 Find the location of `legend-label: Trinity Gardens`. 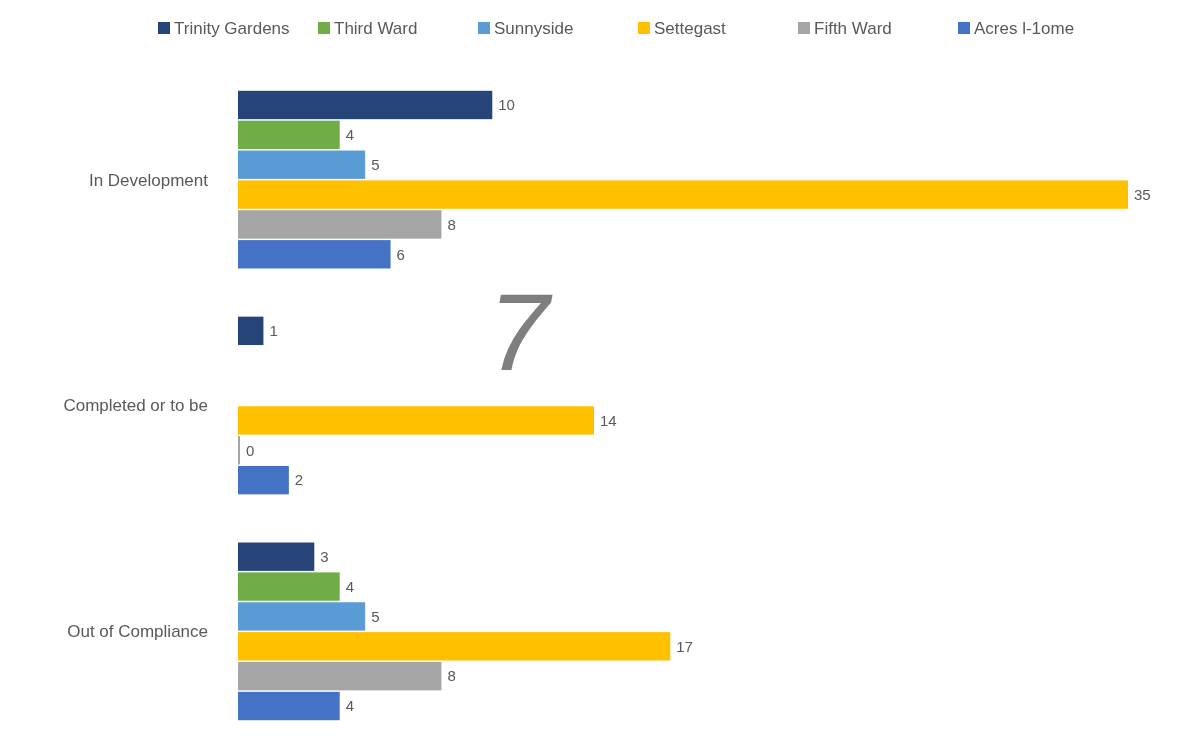

legend-label: Trinity Gardens is located at coordinates (232, 28).